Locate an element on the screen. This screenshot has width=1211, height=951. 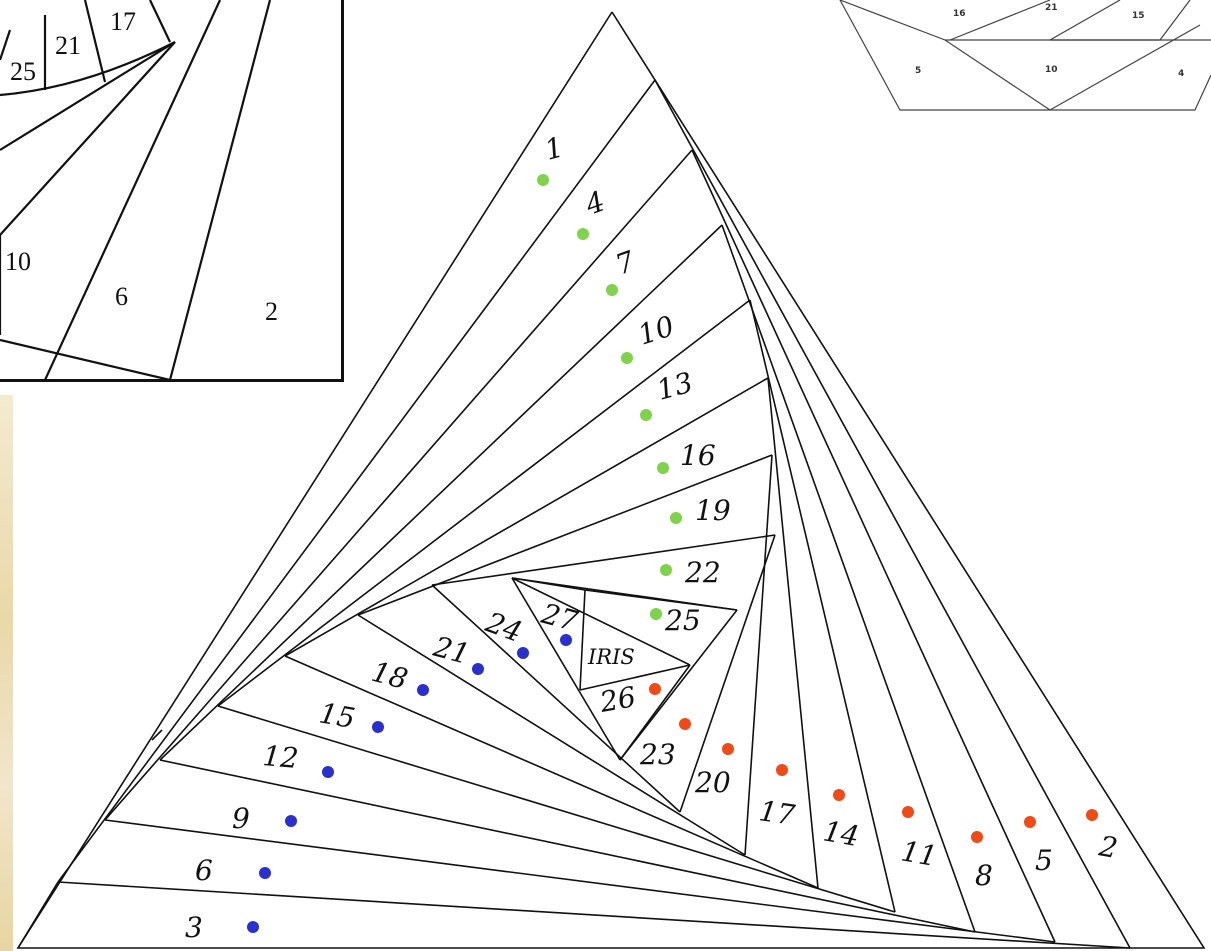
strip-label-11: 11 is located at coordinates (919, 853).